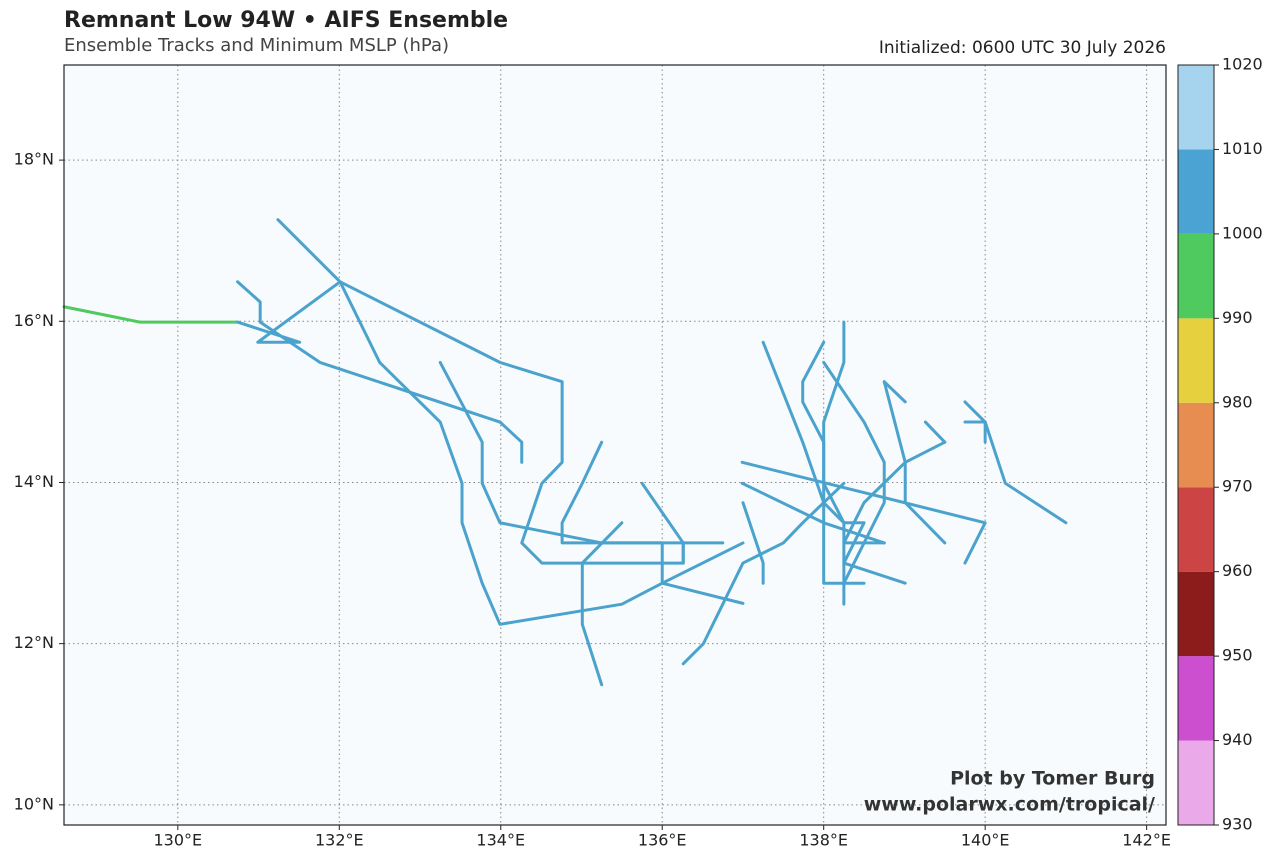  What do you see at coordinates (1242, 64) in the screenshot?
I see `colorbar-label: 1020` at bounding box center [1242, 64].